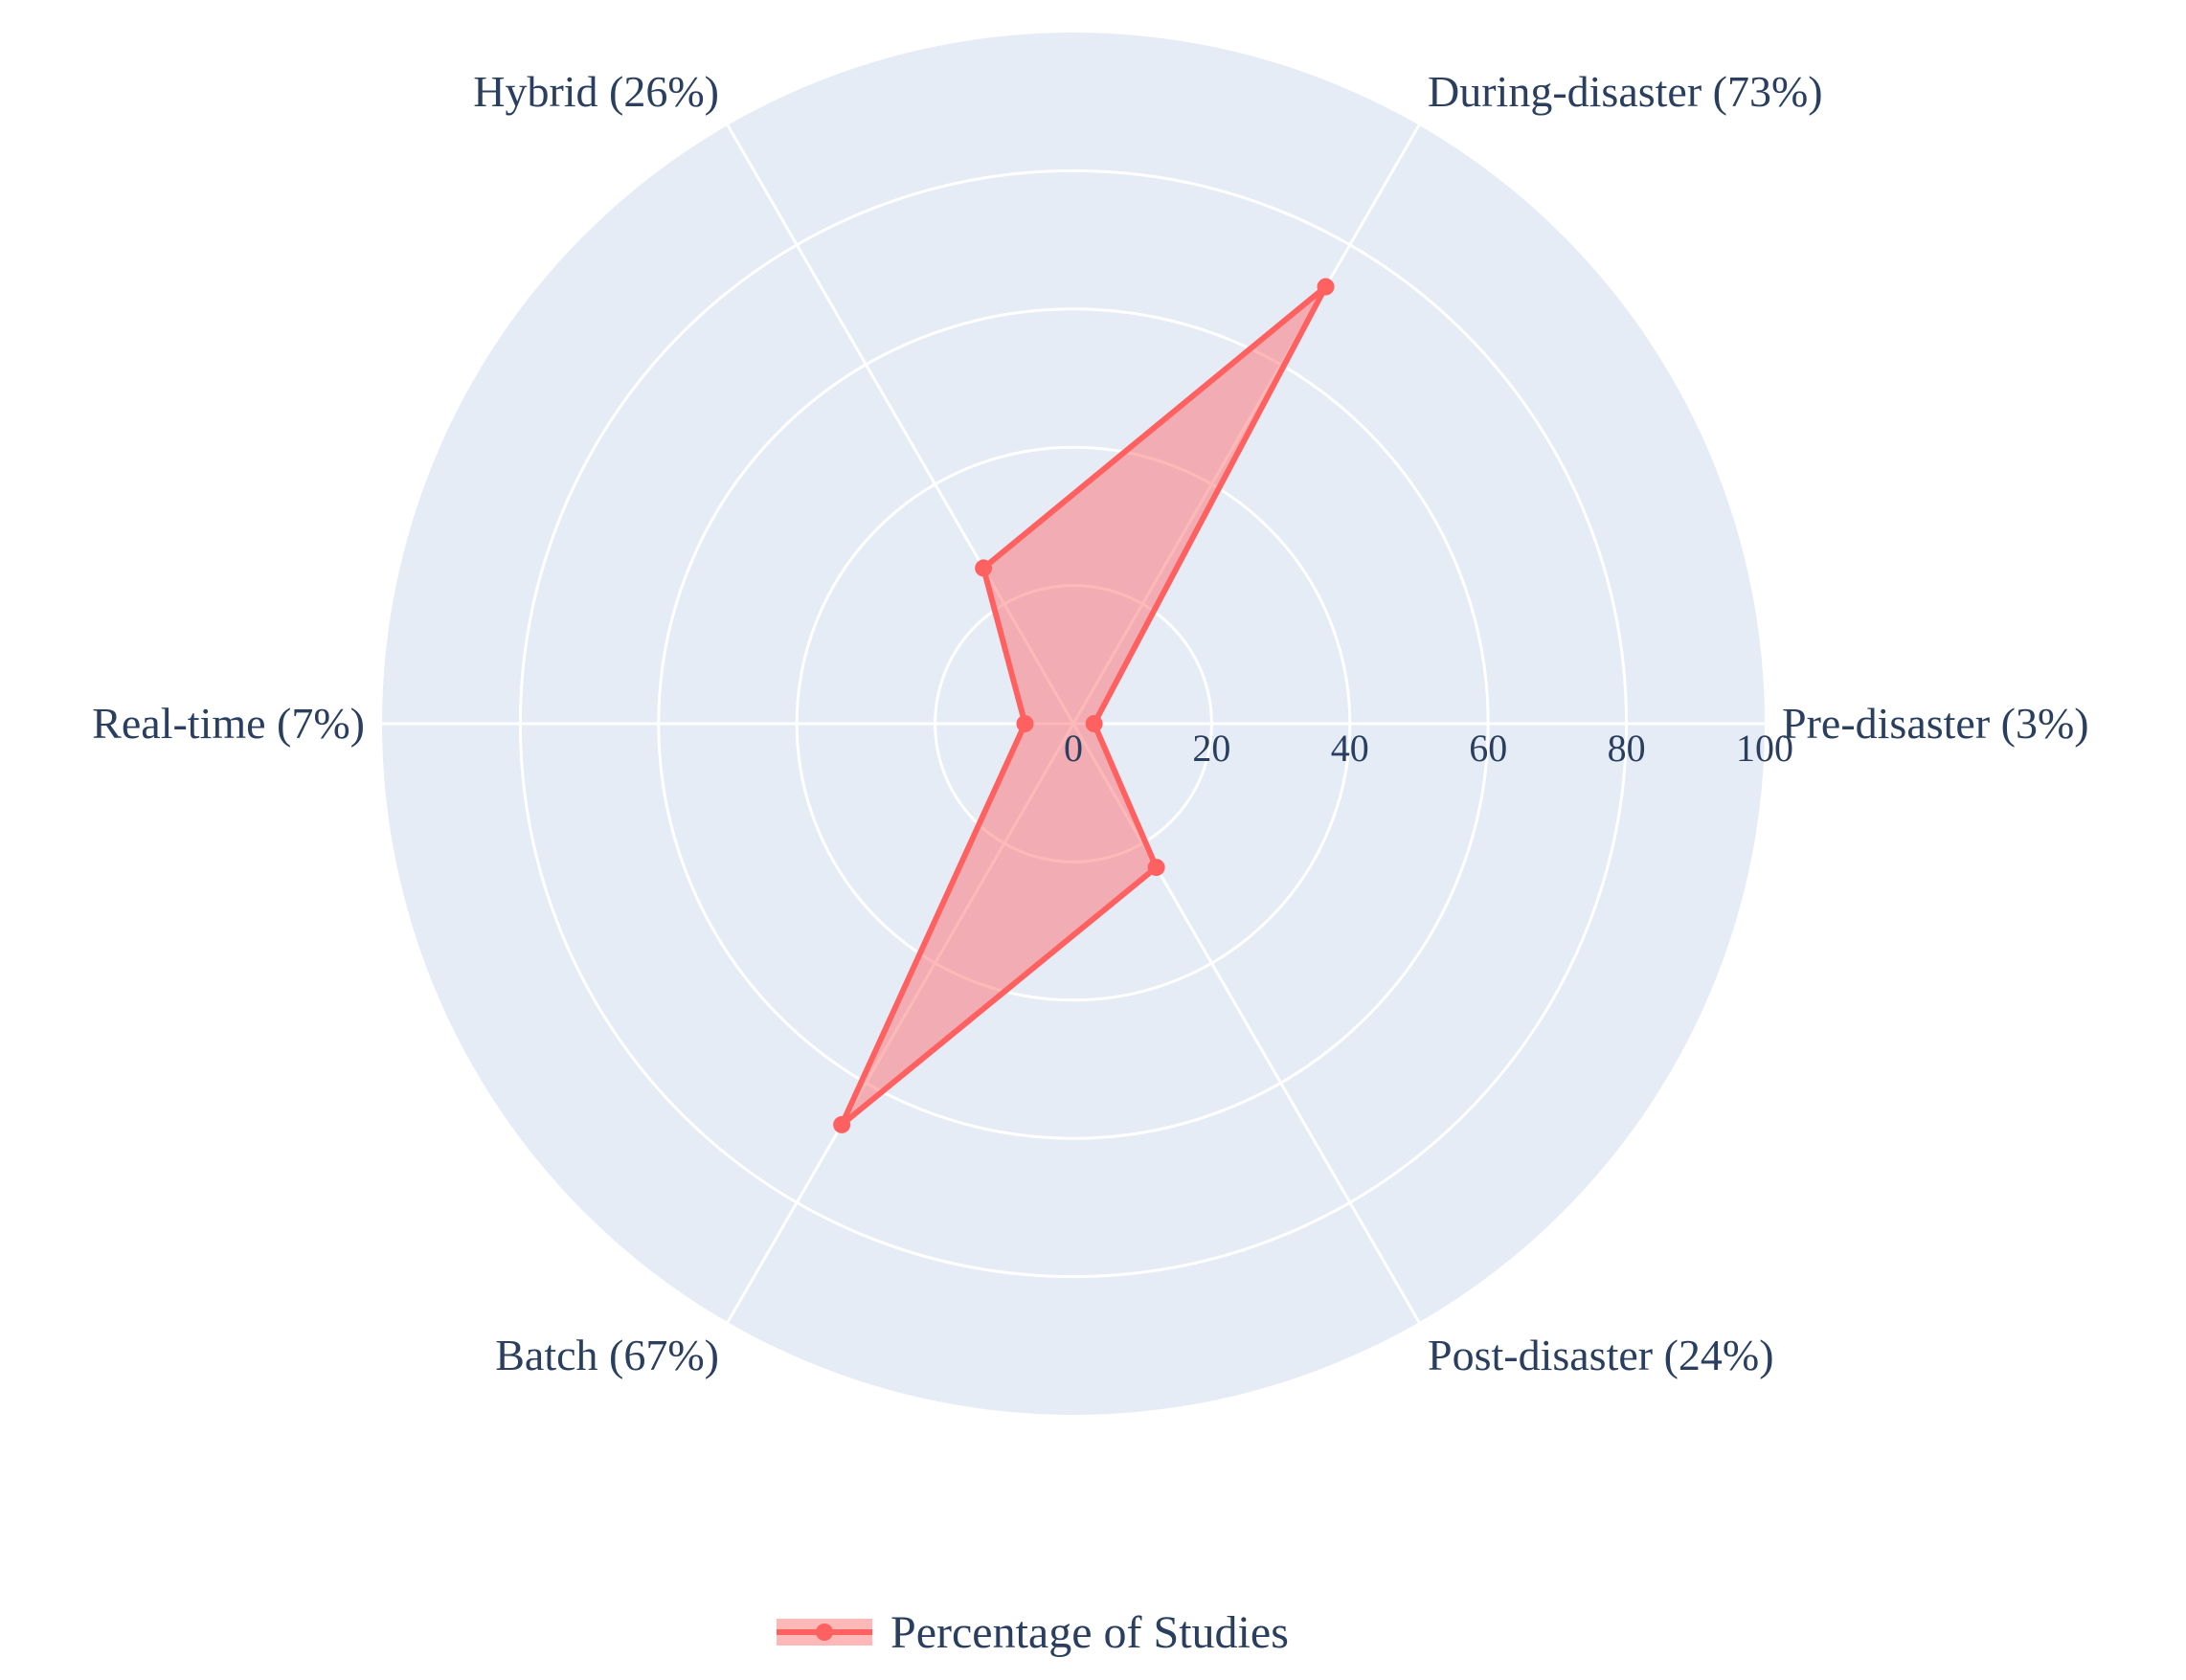  What do you see at coordinates (1625, 91) in the screenshot?
I see `category-label: During-disaster (73%)` at bounding box center [1625, 91].